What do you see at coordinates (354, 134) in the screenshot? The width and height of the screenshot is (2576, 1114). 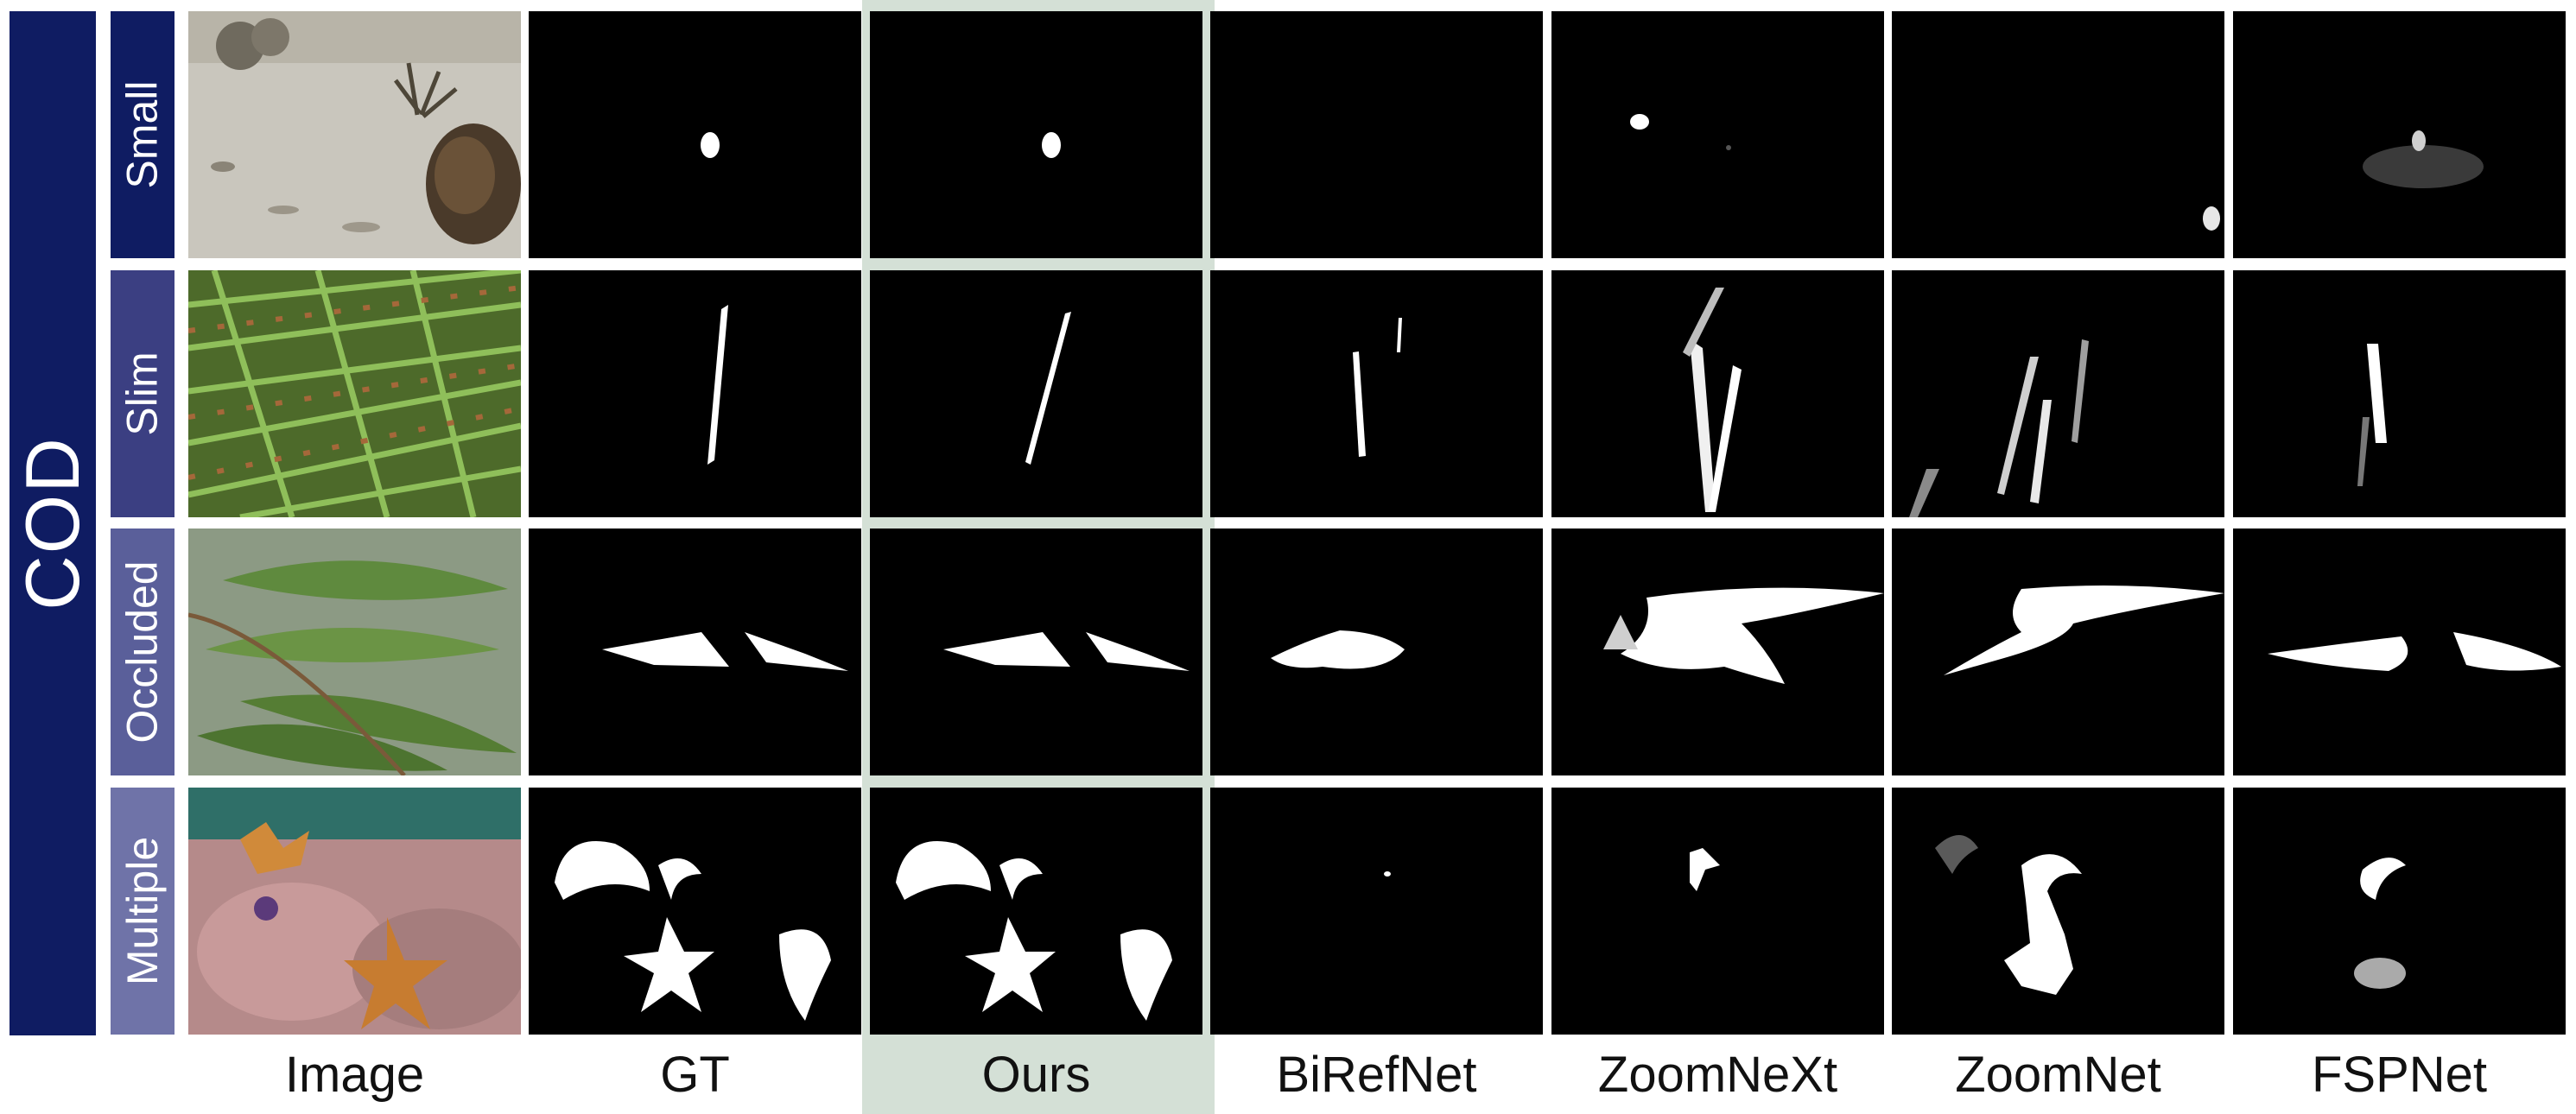 I see `input-image-small` at bounding box center [354, 134].